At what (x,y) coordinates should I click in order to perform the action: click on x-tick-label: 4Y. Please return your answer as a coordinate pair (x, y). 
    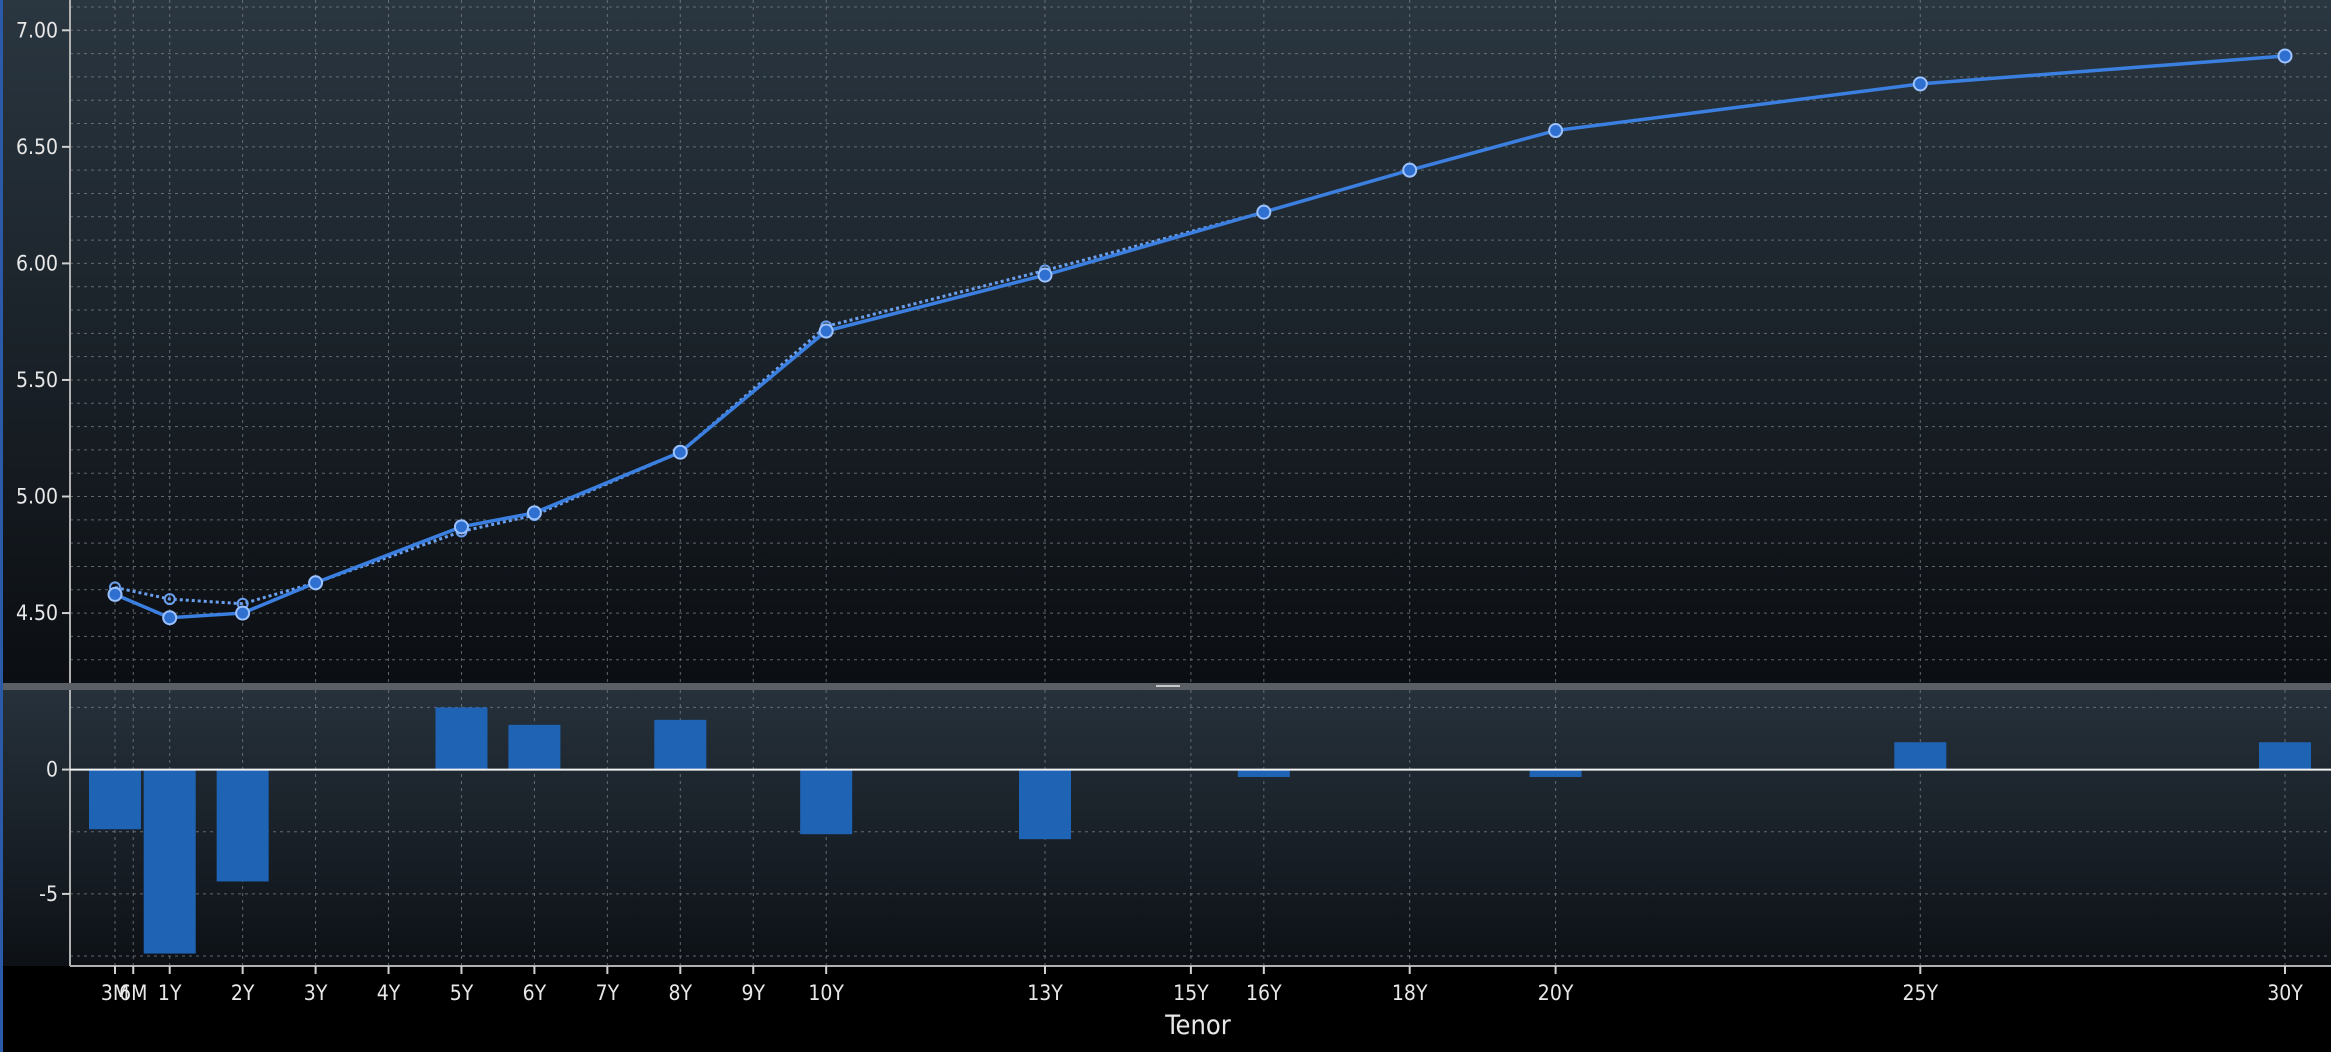
    Looking at the image, I should click on (389, 993).